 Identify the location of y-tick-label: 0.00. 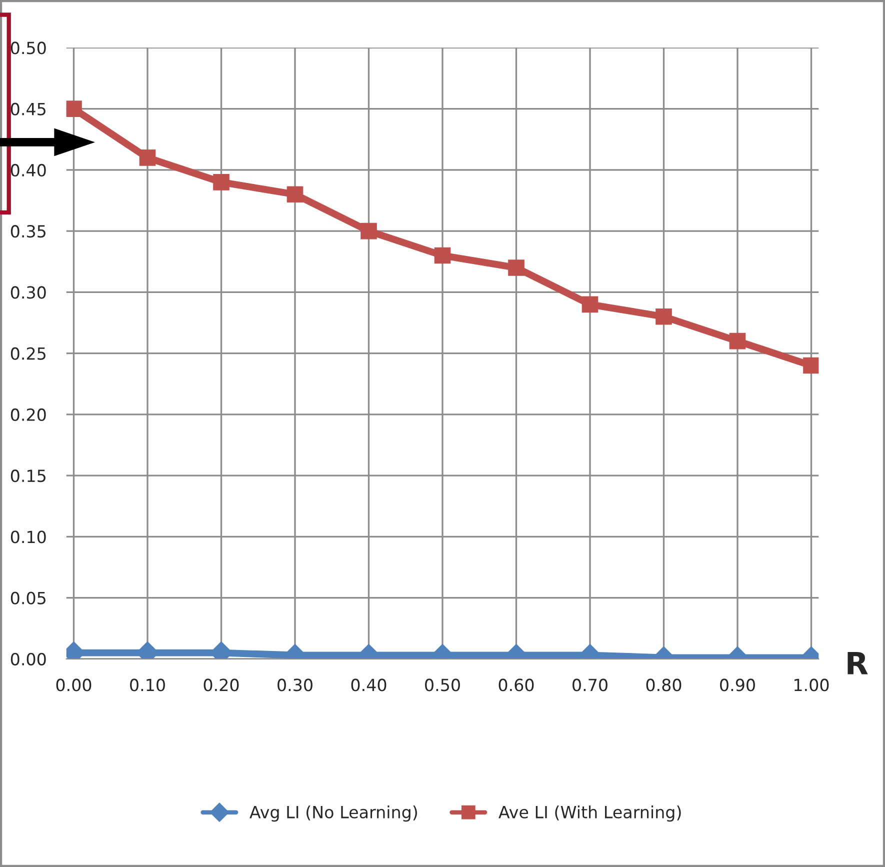
(28, 659).